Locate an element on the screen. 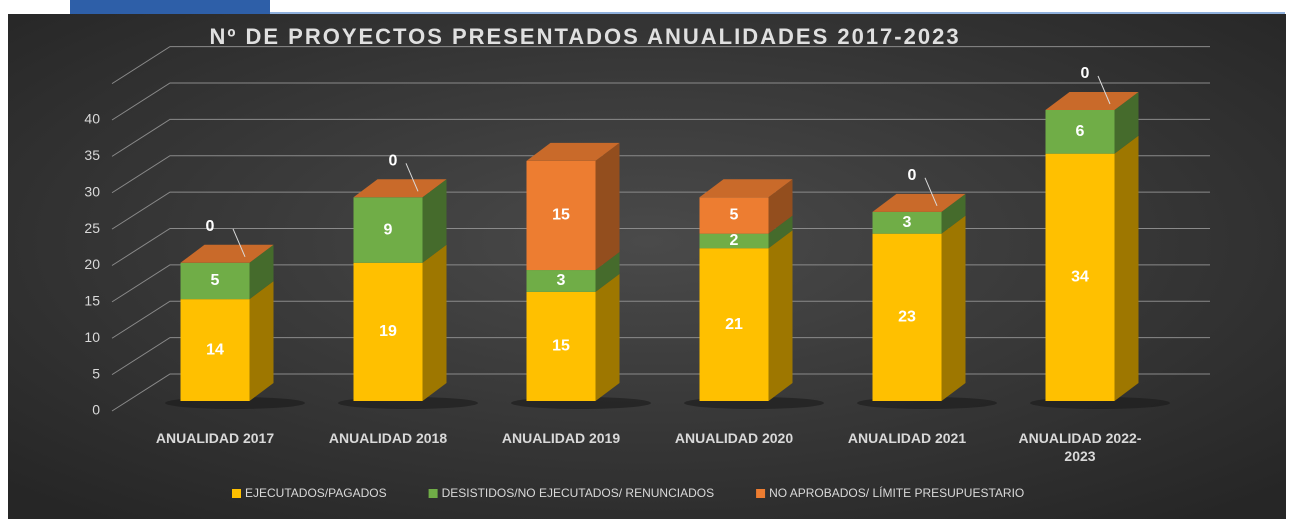 This screenshot has width=1295, height=519. legend-label: EJECUTADOS/PAGADOS is located at coordinates (316, 493).